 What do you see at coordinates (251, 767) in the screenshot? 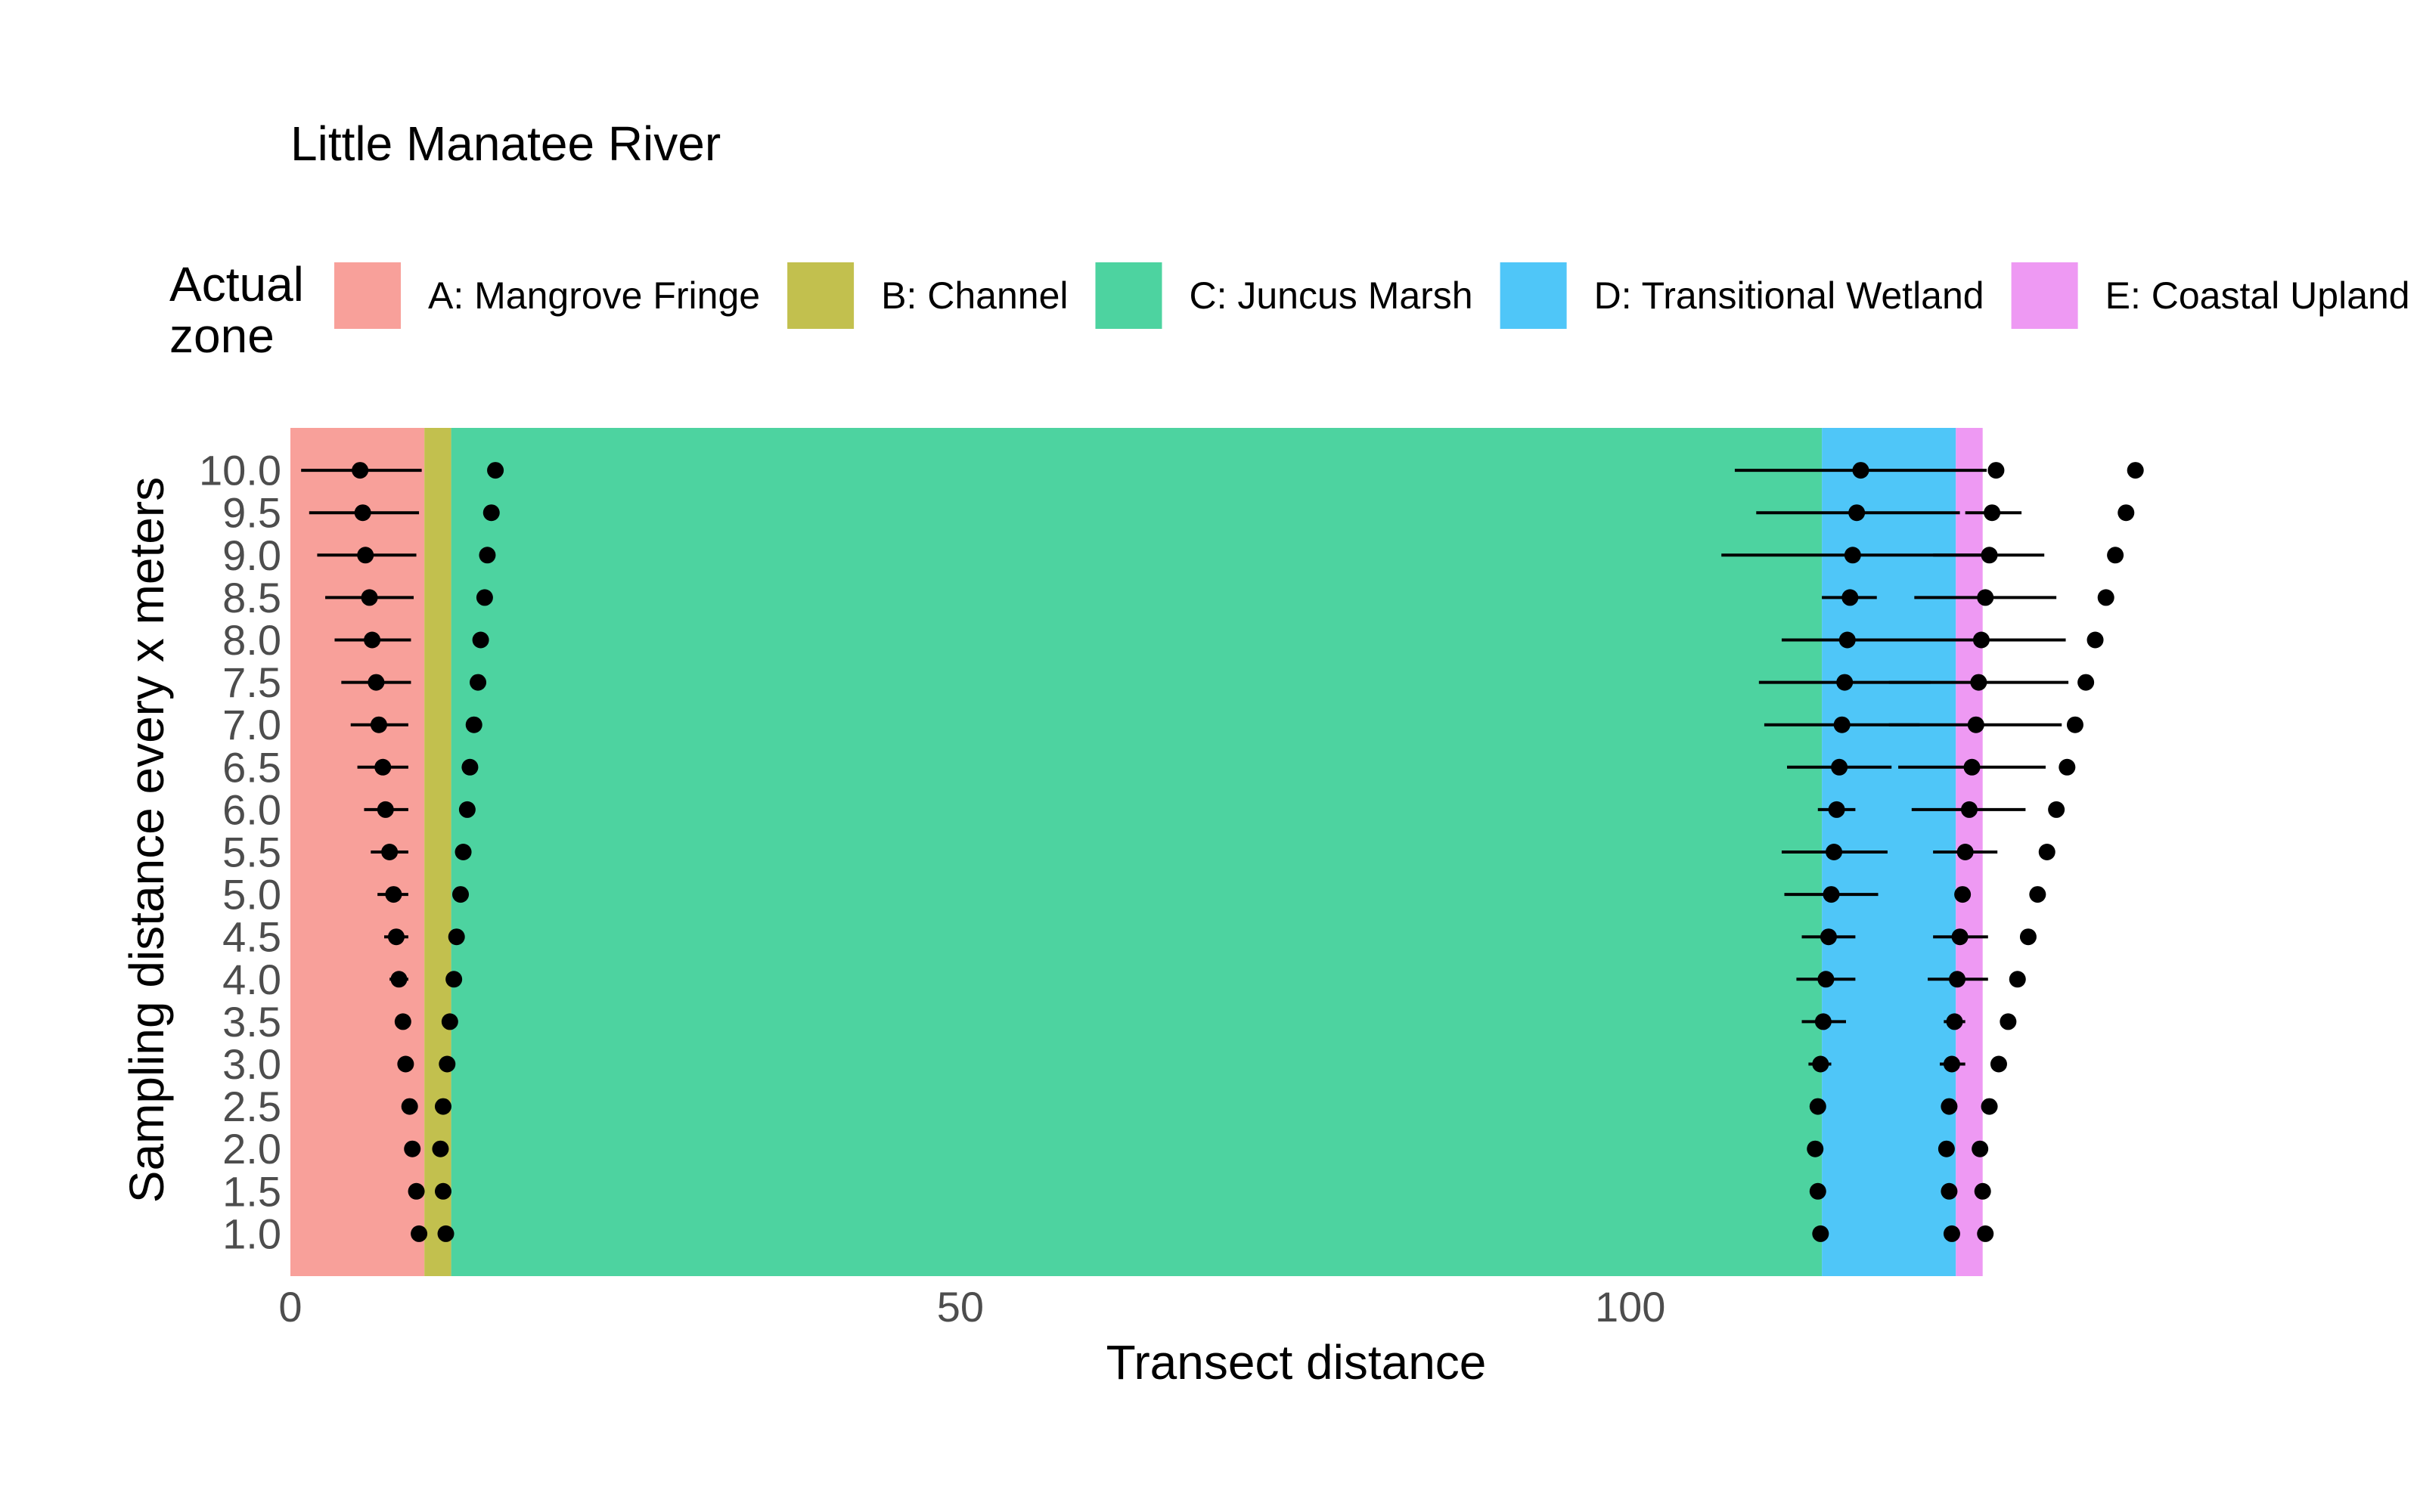
I see `y-tick-label: 6.5` at bounding box center [251, 767].